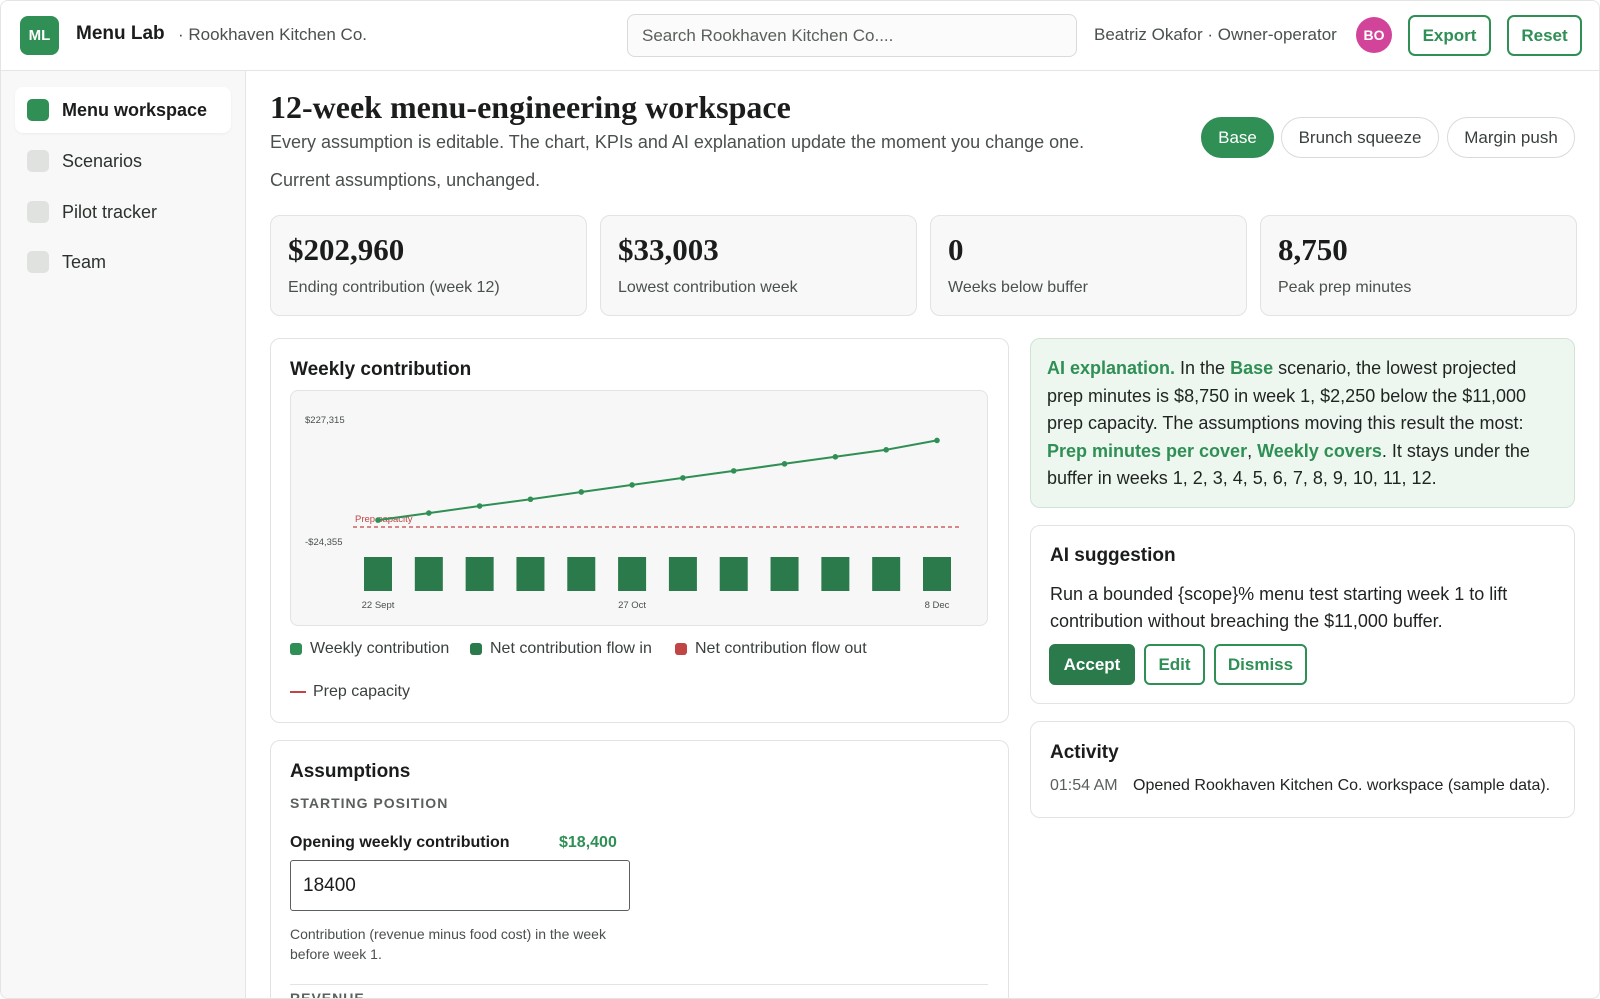 This screenshot has width=1600, height=999. I want to click on opening-contribution-input, so click(460, 885).